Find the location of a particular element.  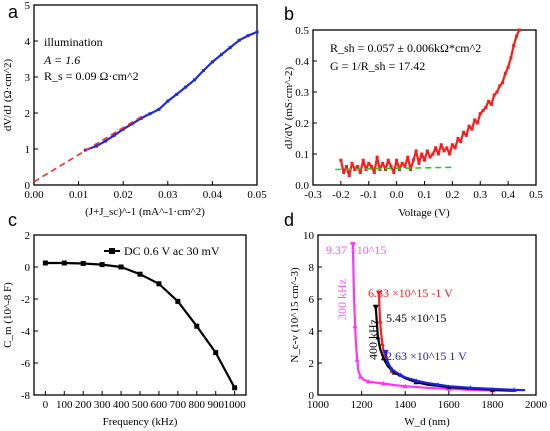

x-tick-label: 0.4 is located at coordinates (508, 195).